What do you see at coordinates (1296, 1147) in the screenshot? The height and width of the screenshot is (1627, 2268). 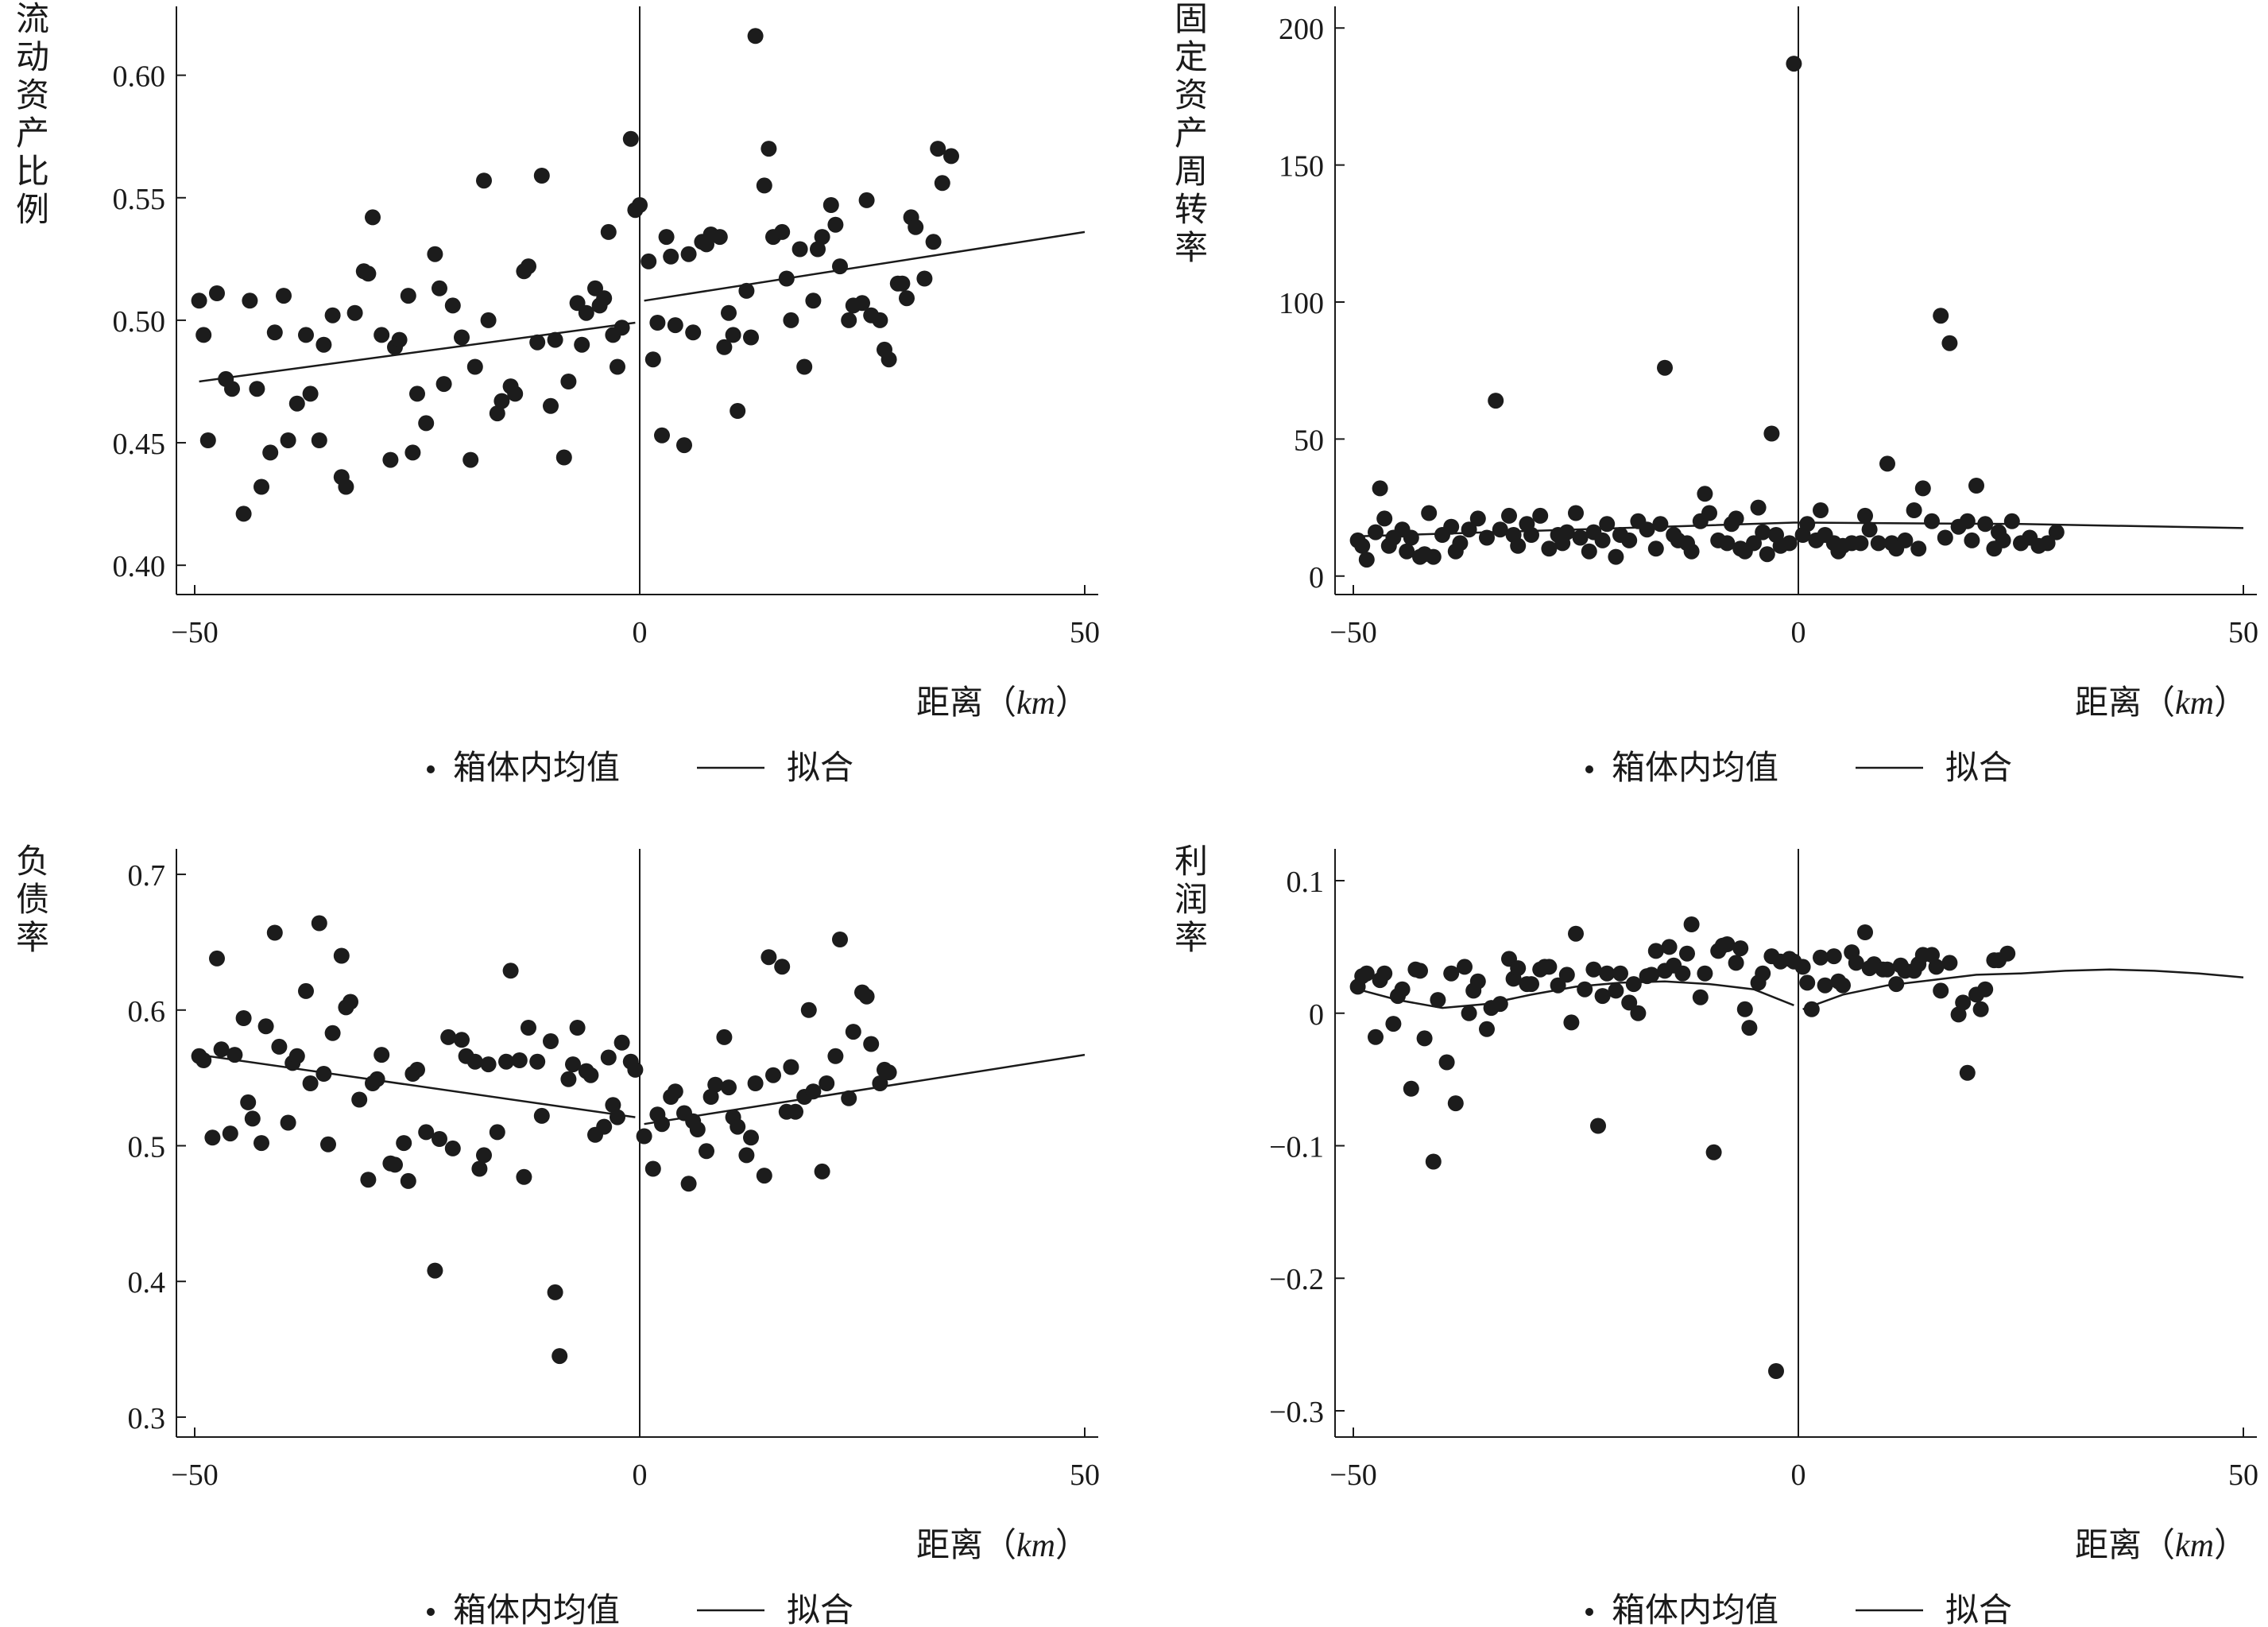 I see `y-tick-label: −0.1` at bounding box center [1296, 1147].